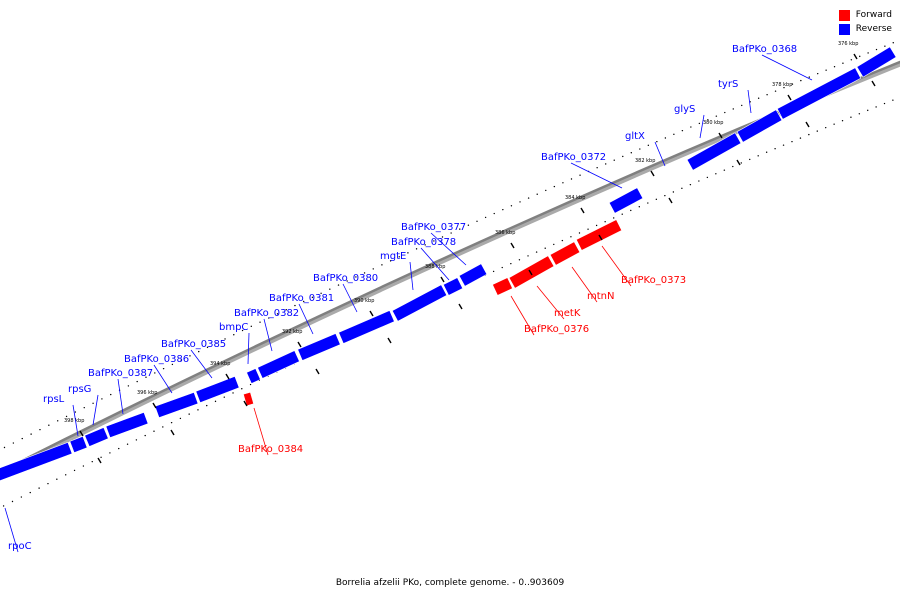 Image resolution: width=900 pixels, height=600 pixels. What do you see at coordinates (714, 151) in the screenshot?
I see `feature-gltx` at bounding box center [714, 151].